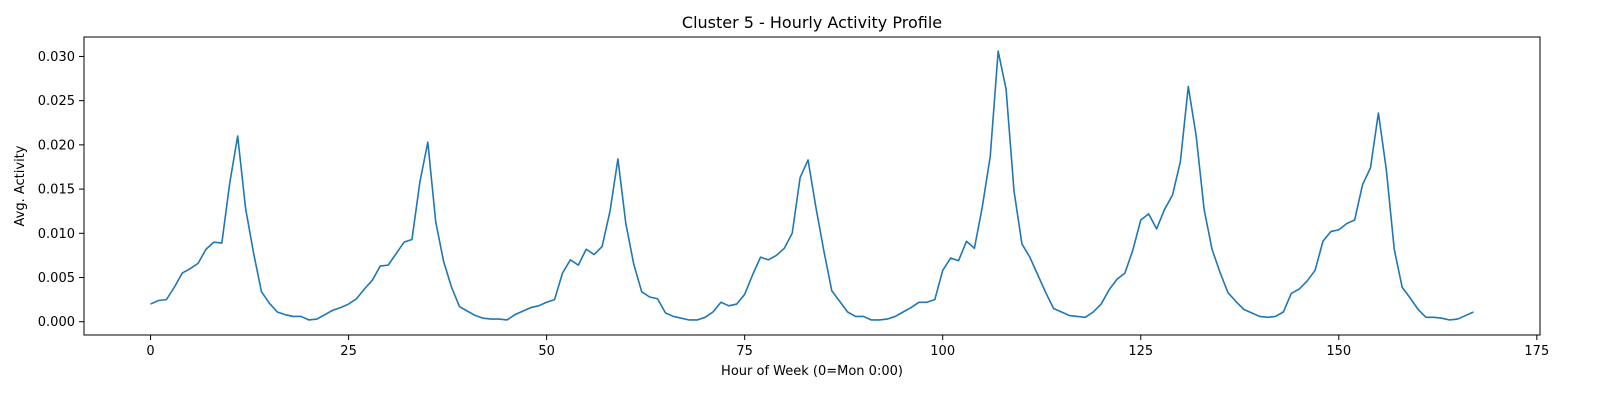 Image resolution: width=1600 pixels, height=400 pixels. What do you see at coordinates (348, 351) in the screenshot?
I see `x-tick-label: 25` at bounding box center [348, 351].